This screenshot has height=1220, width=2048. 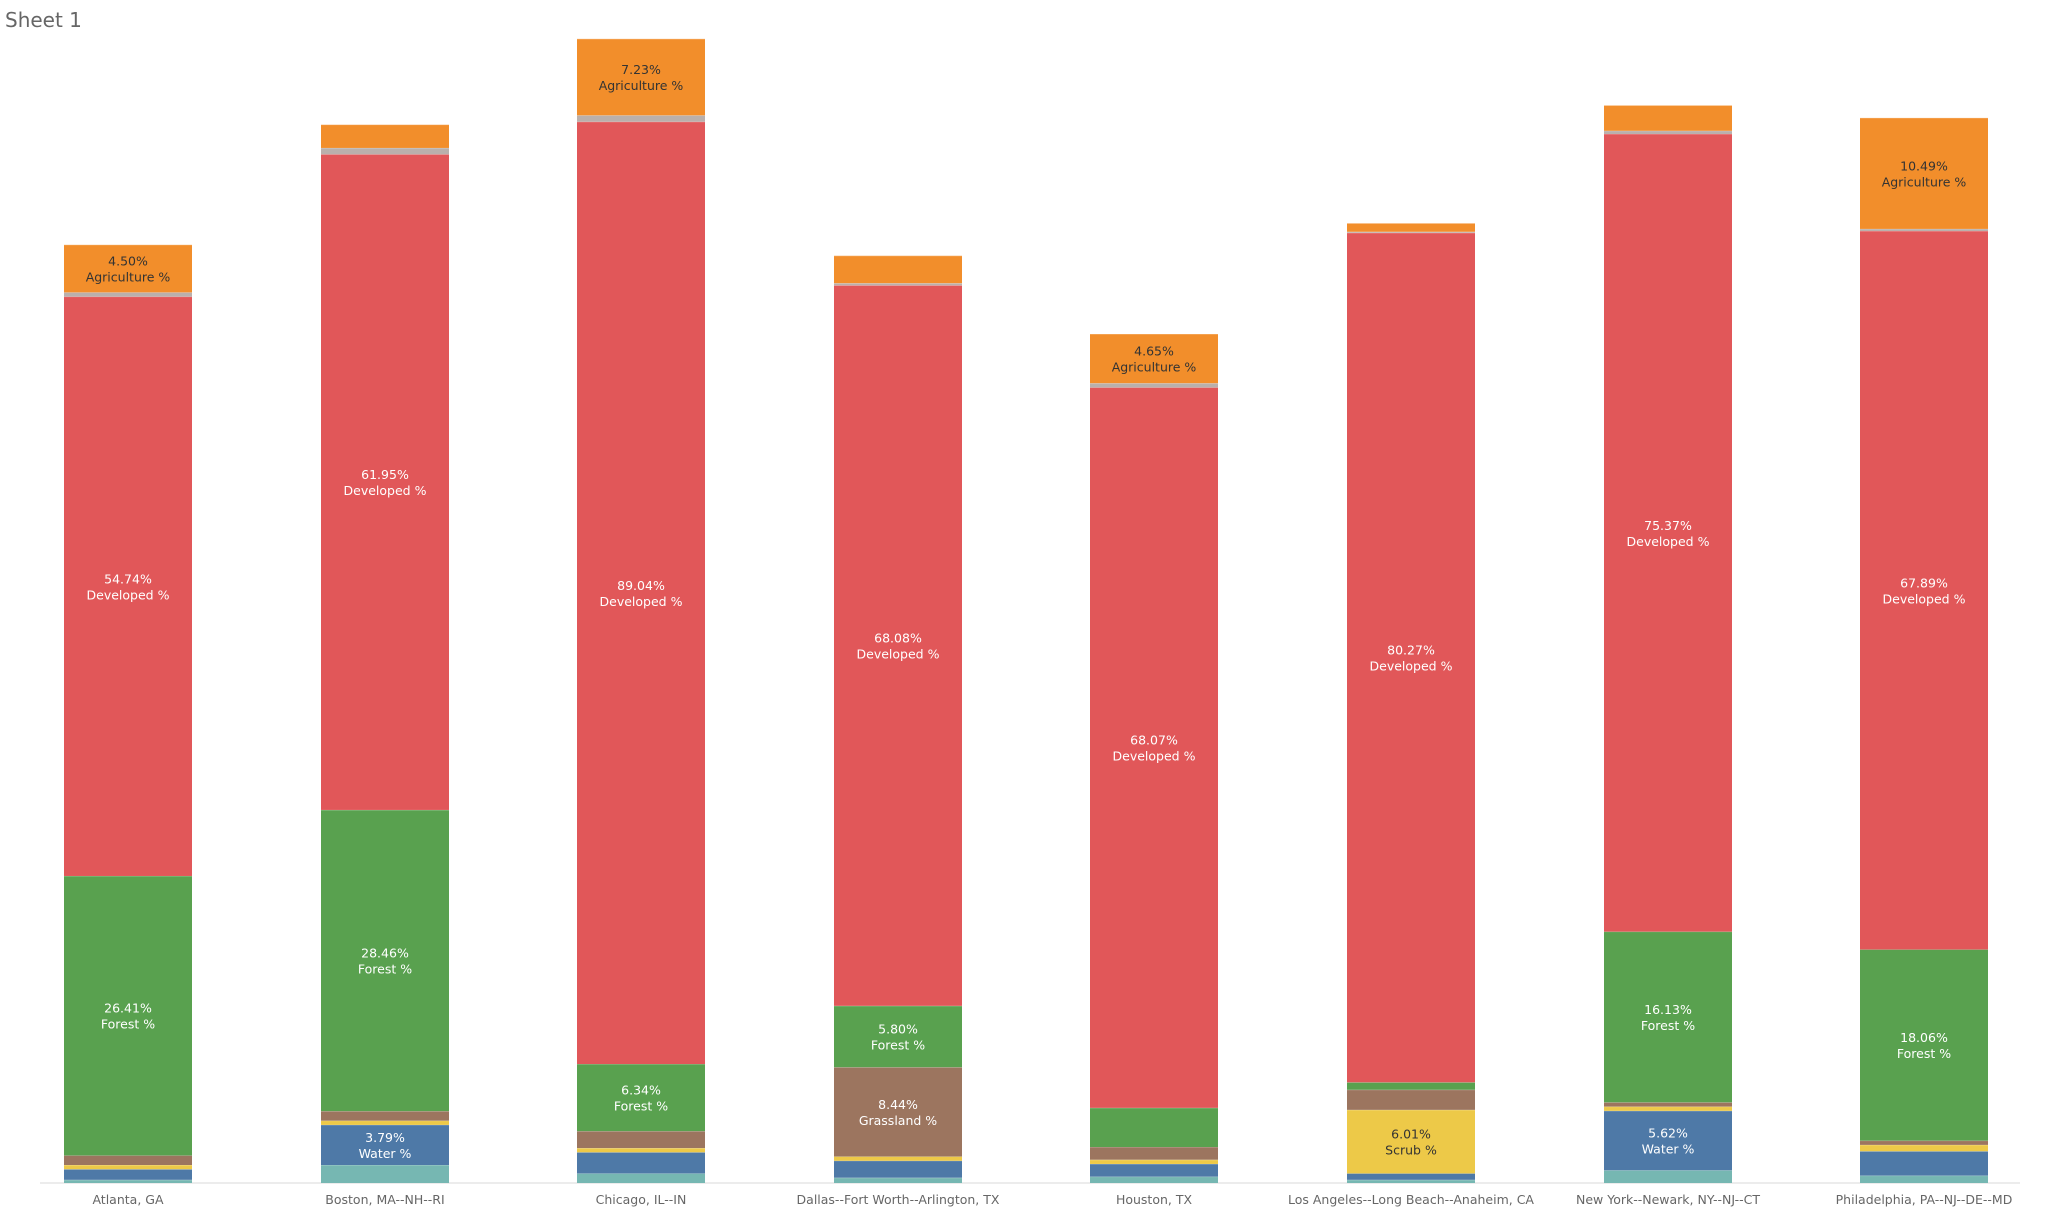 What do you see at coordinates (1411, 227) in the screenshot?
I see `bar-segment-agriculture-los-angeles-long-beach-anaheim-ca` at bounding box center [1411, 227].